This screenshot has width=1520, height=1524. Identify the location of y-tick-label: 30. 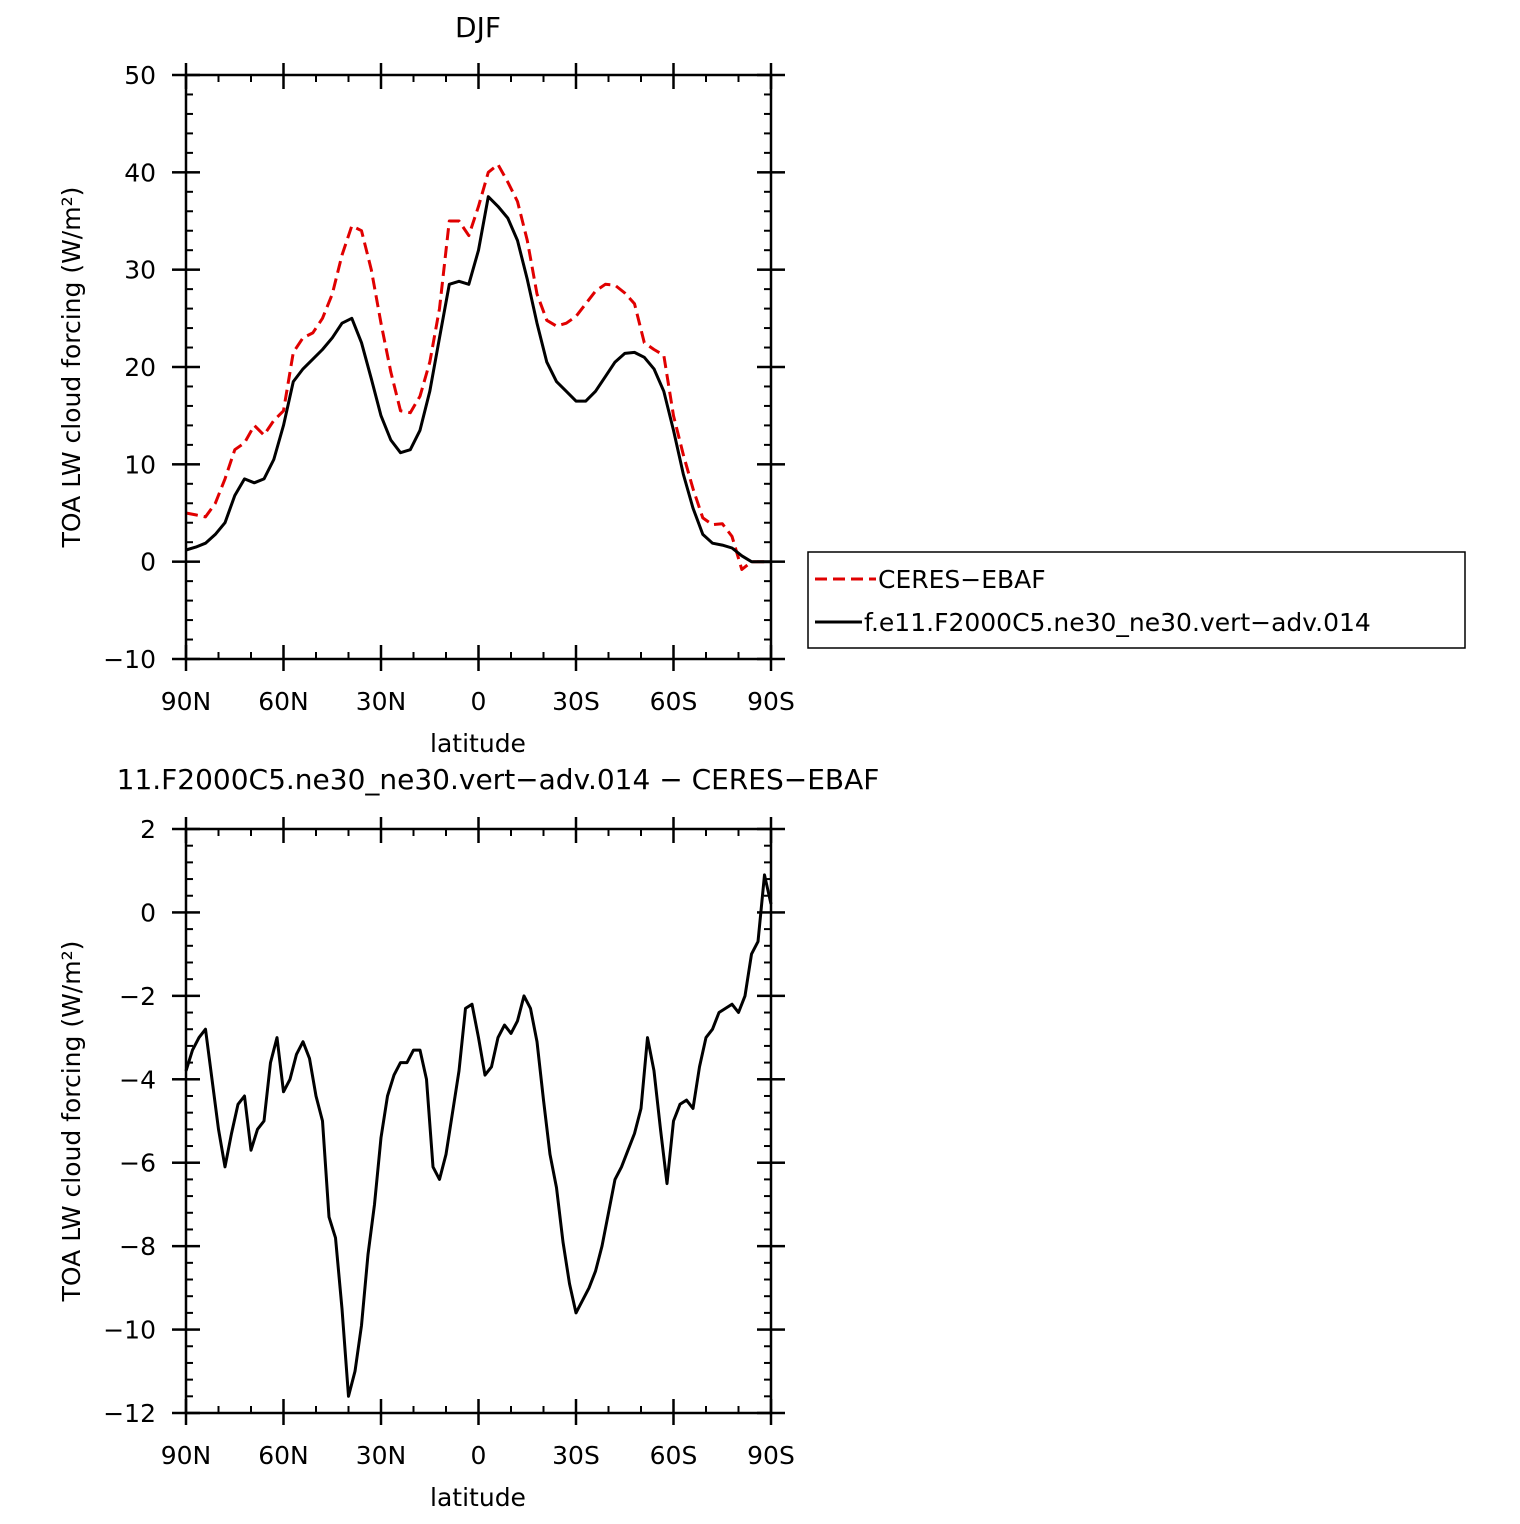
(140, 270).